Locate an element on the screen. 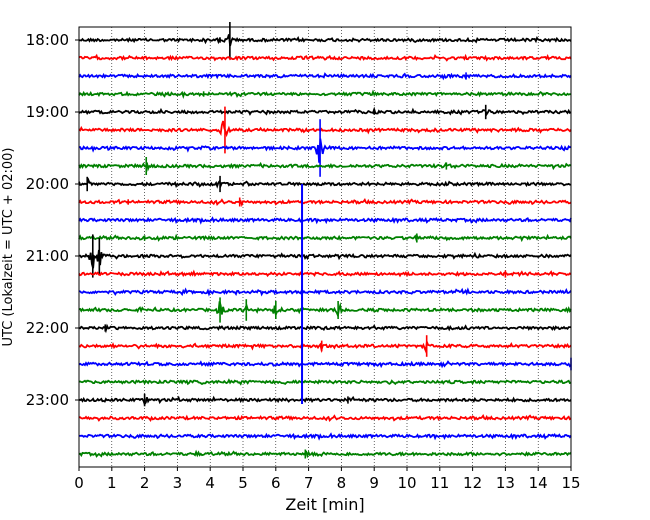 The image size is (650, 520). y-tick-label: 20:00 is located at coordinates (47, 184).